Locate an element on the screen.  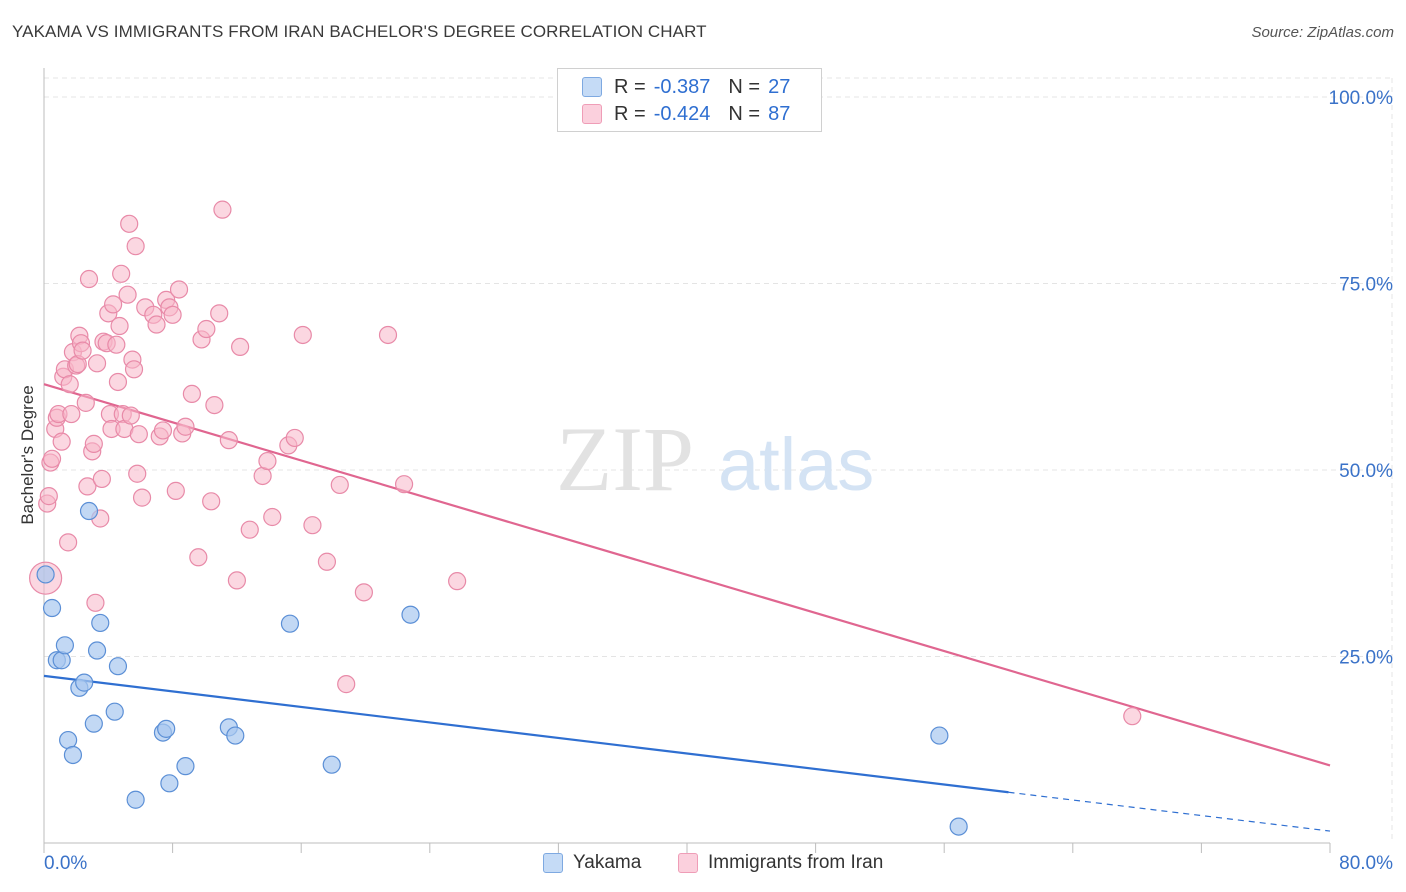
watermark-zip: ZIP is located at coordinates (625, 459).